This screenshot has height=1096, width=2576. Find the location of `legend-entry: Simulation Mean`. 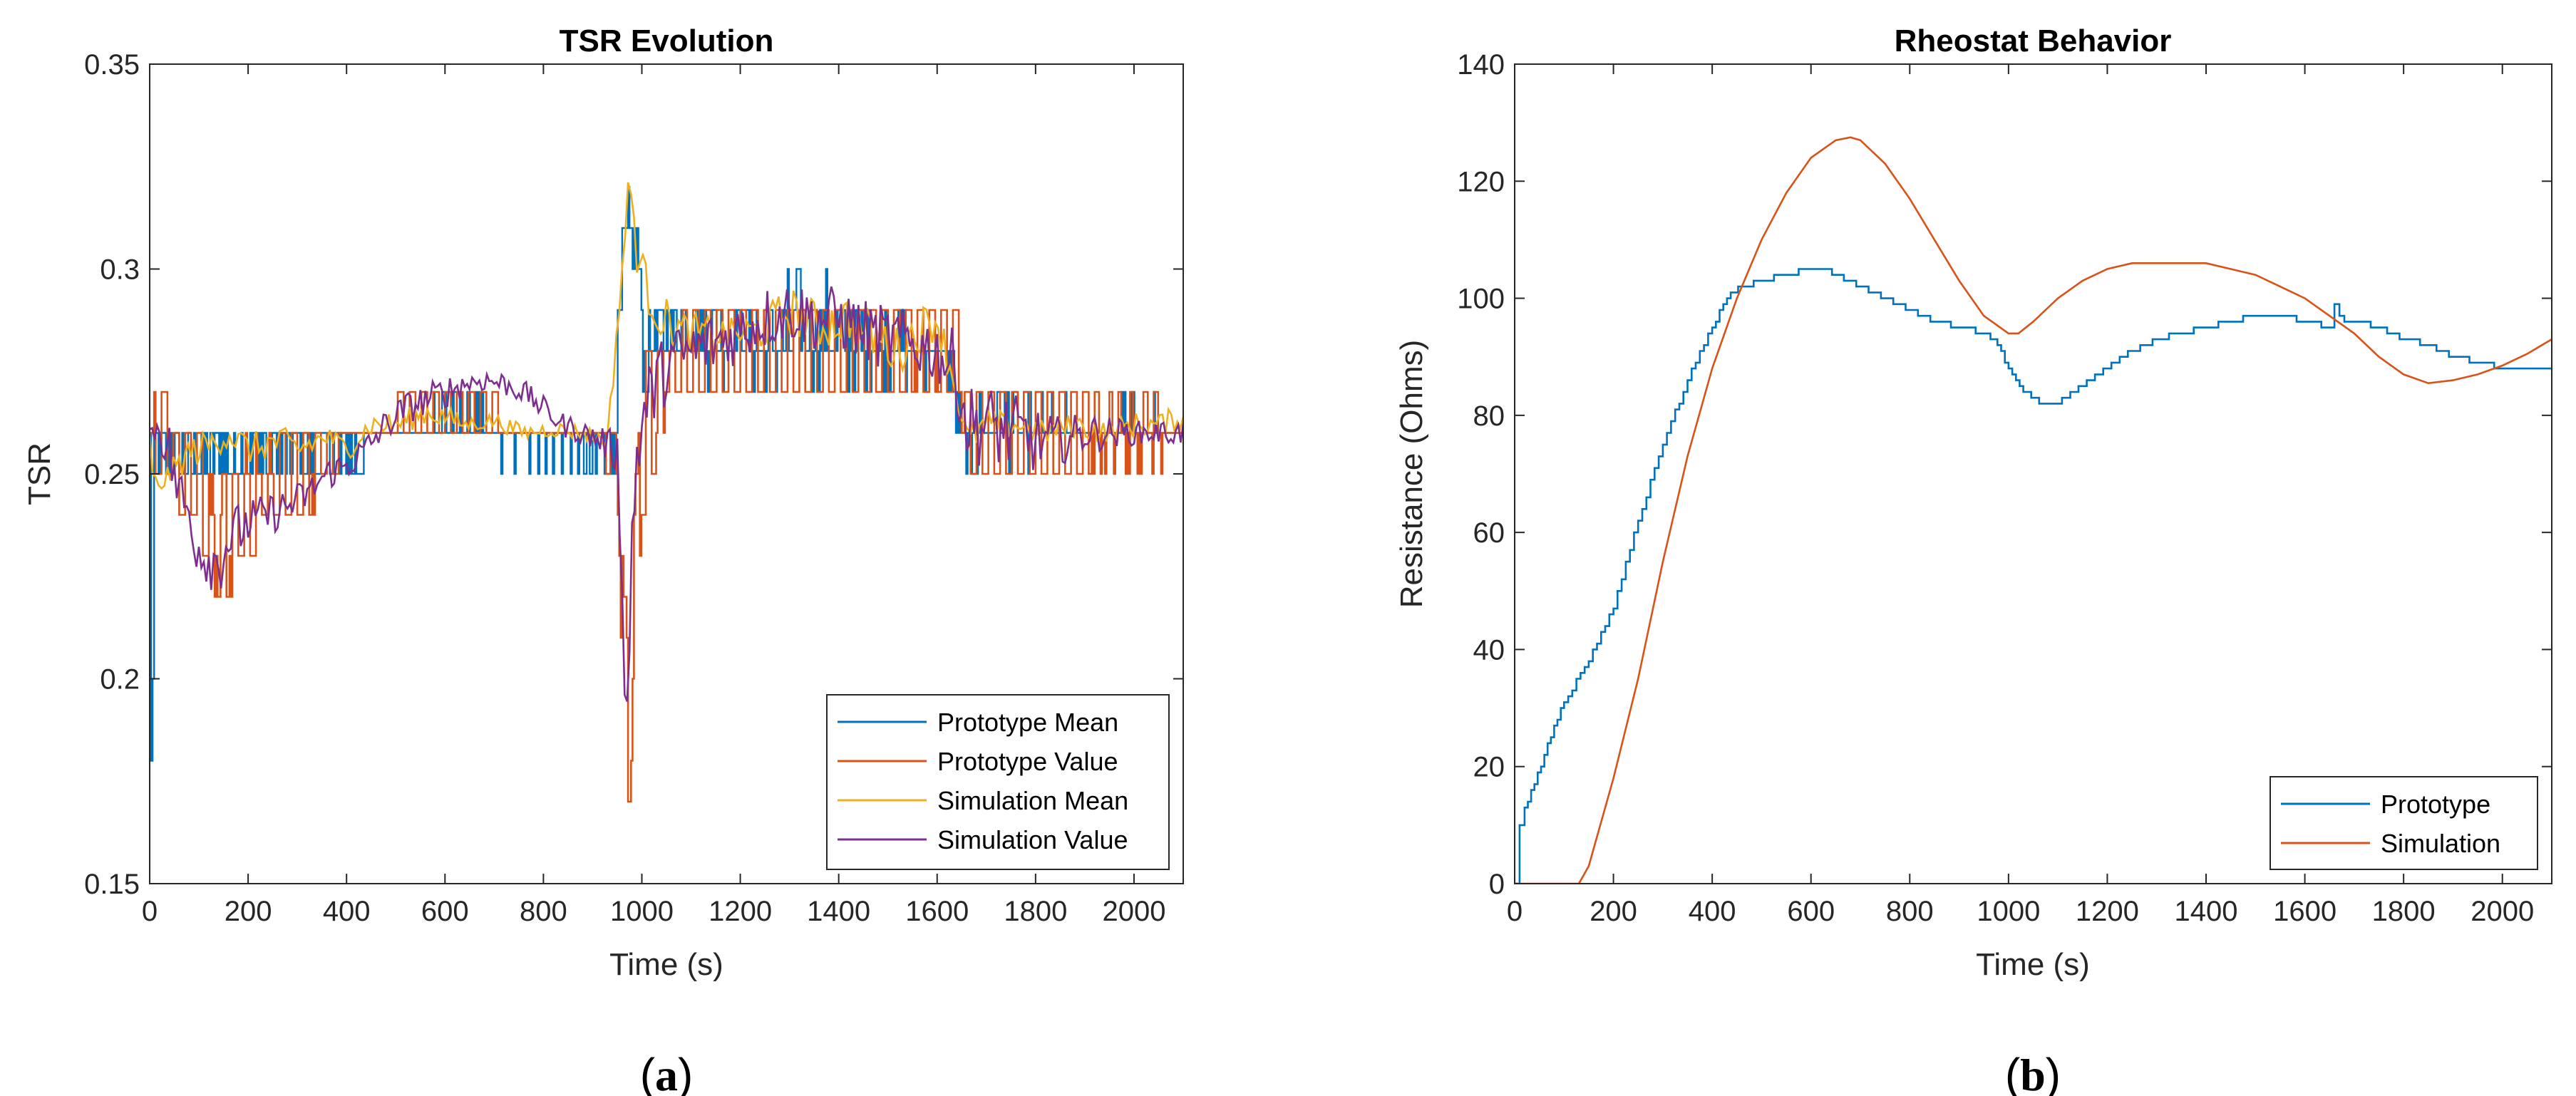

legend-entry: Simulation Mean is located at coordinates (983, 800).